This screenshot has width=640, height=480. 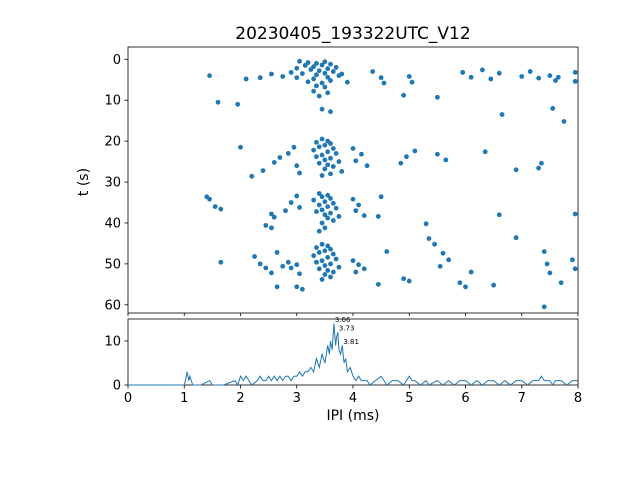 I want to click on y-tick-label: 50, so click(x=112, y=264).